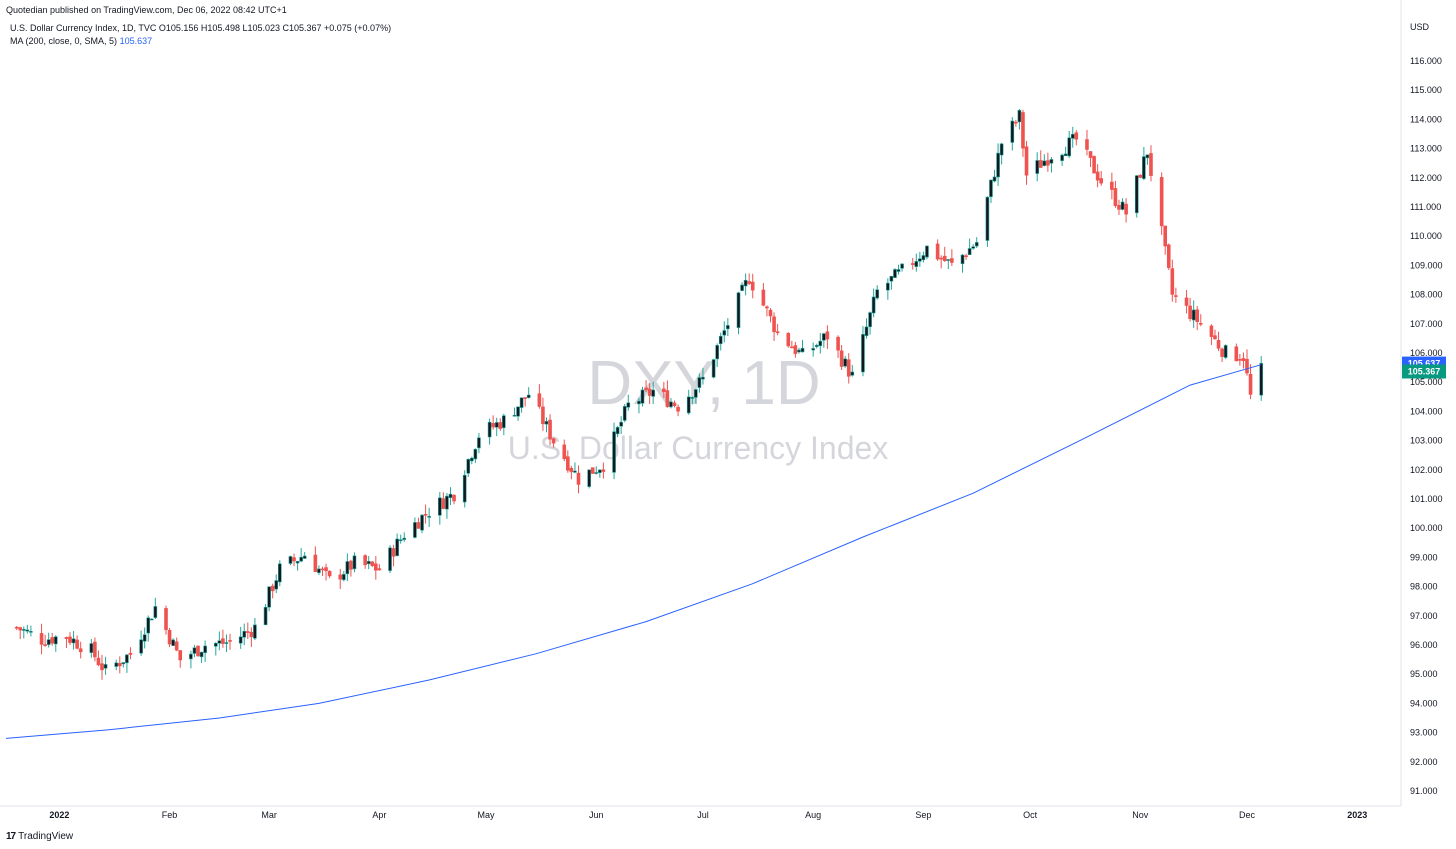  Describe the element at coordinates (1426, 441) in the screenshot. I see `price-tick-label: 103.000` at that location.